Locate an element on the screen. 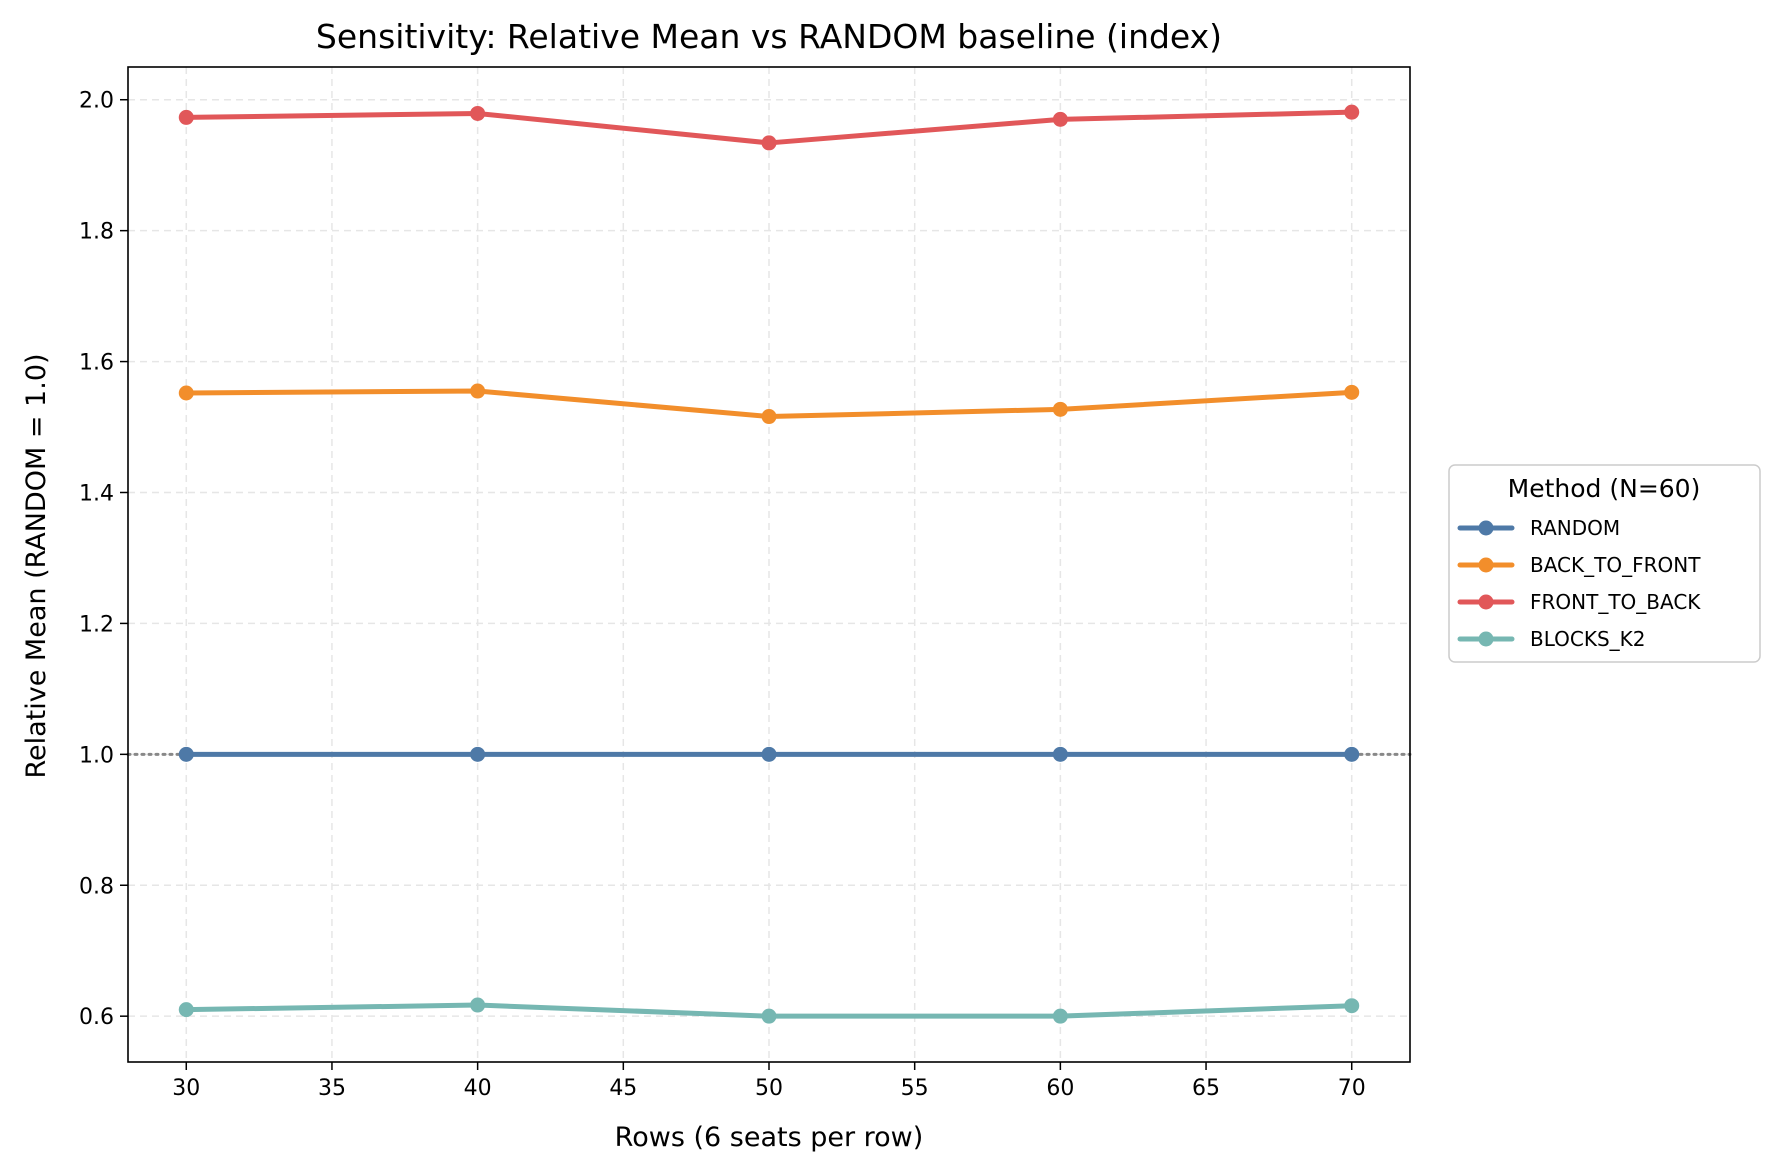 The height and width of the screenshot is (1171, 1768). legend-item: RANDOM is located at coordinates (1538, 528).